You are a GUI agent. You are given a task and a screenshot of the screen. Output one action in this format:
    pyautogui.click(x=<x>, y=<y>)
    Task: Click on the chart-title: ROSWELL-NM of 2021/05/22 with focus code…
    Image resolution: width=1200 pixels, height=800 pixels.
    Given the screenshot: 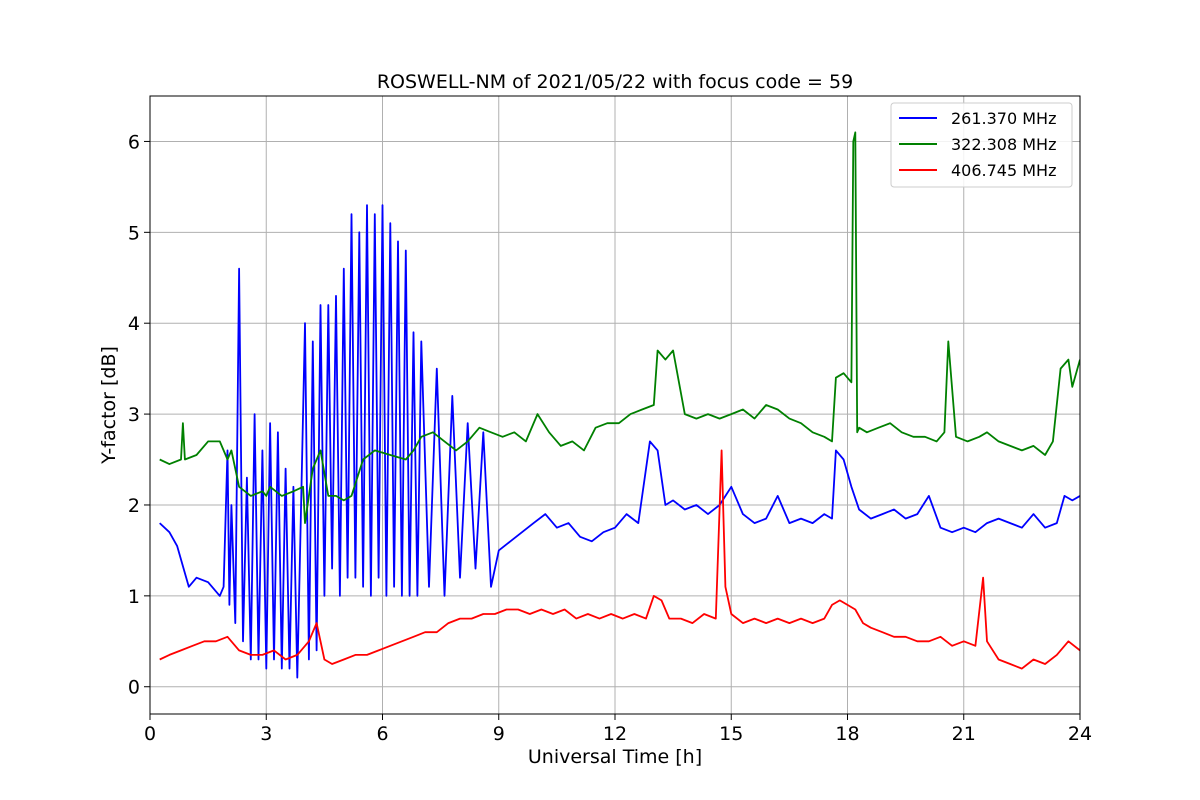 What is the action you would take?
    pyautogui.click(x=615, y=82)
    